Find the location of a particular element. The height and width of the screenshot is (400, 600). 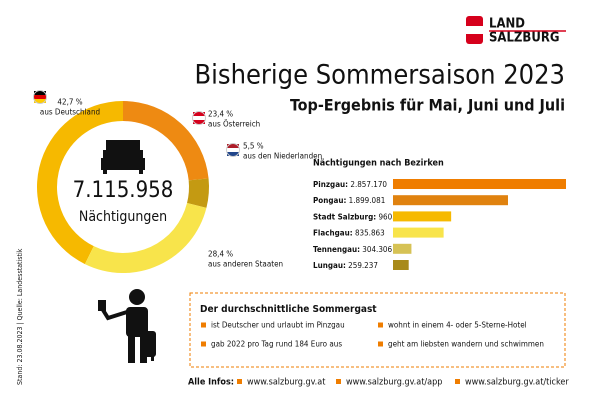

footer-link: www.salzburg.gv.at is located at coordinates (286, 383).